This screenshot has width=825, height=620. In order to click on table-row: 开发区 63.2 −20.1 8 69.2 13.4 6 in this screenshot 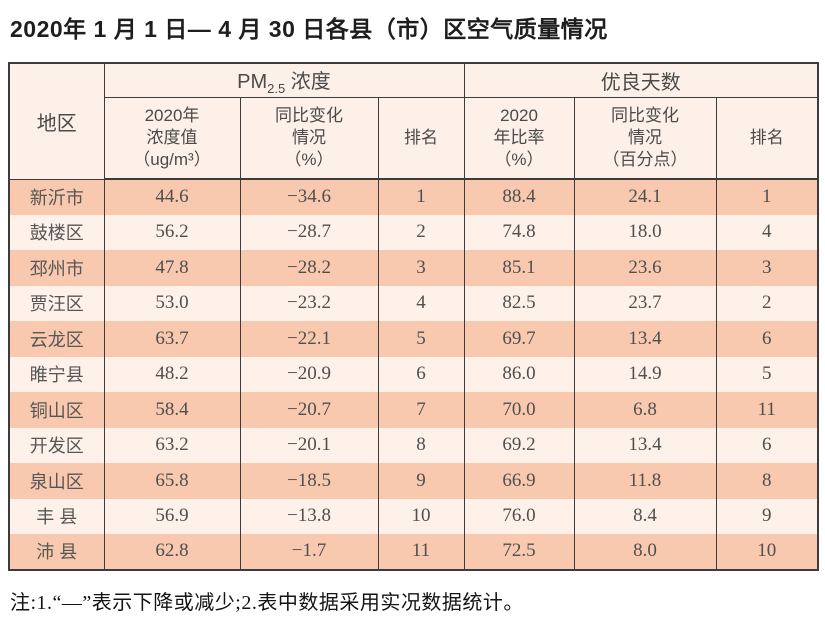, I will do `click(414, 445)`.